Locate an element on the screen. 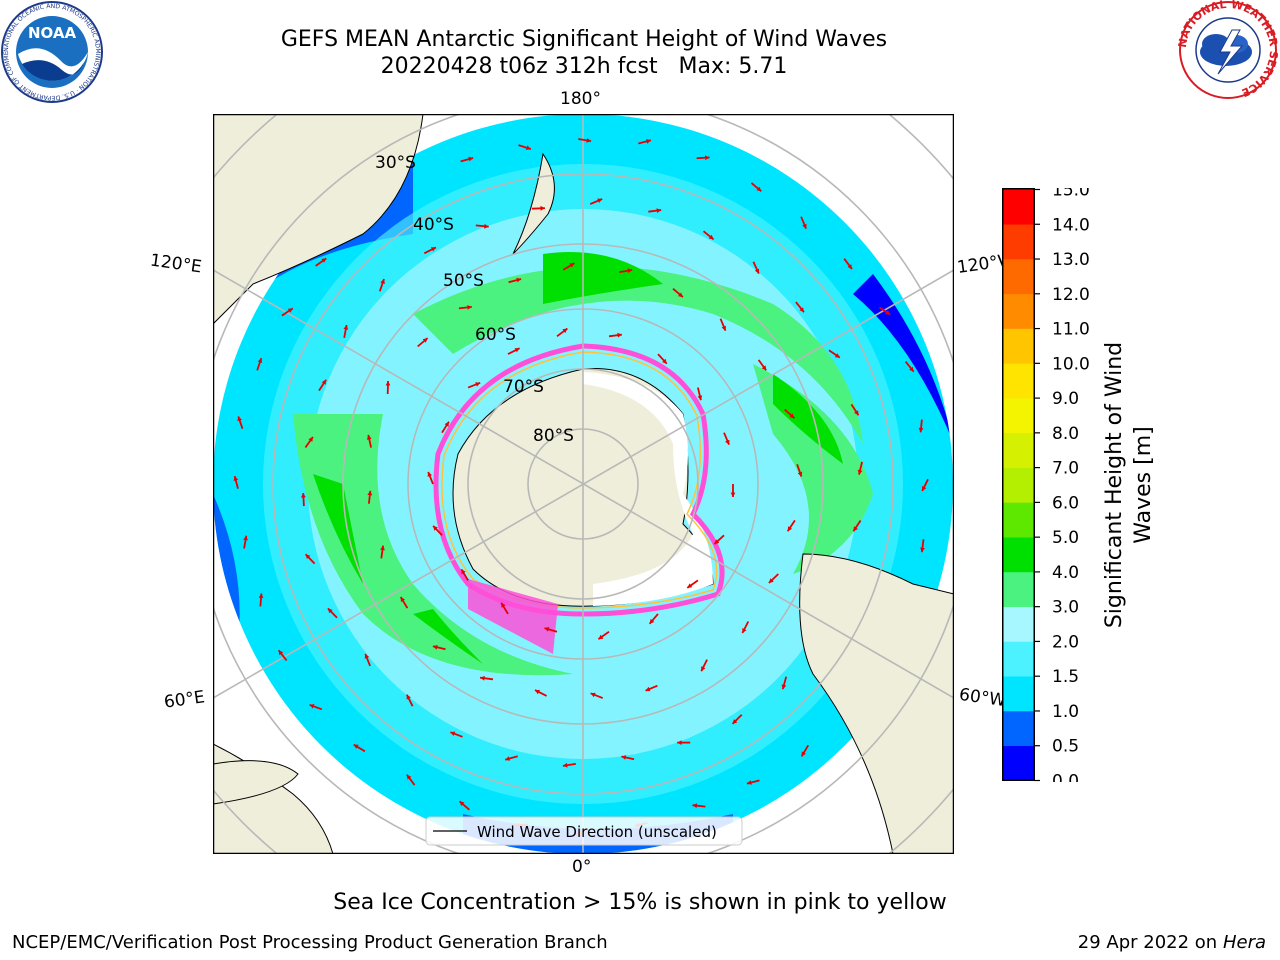  date-stamp: 29 Apr 2022 on Hera is located at coordinates (1172, 942).